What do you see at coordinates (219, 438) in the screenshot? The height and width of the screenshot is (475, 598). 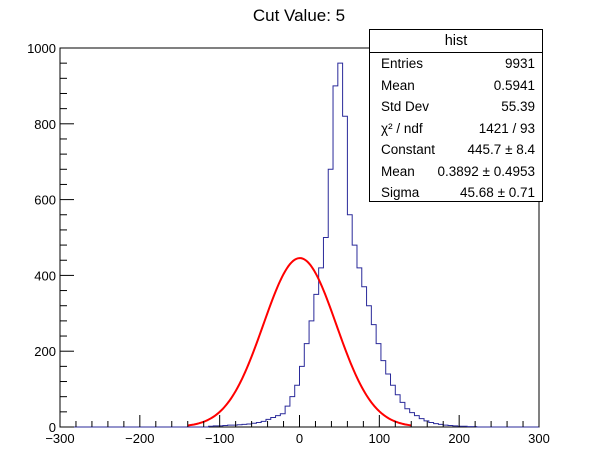 I see `x-tick-label: −100` at bounding box center [219, 438].